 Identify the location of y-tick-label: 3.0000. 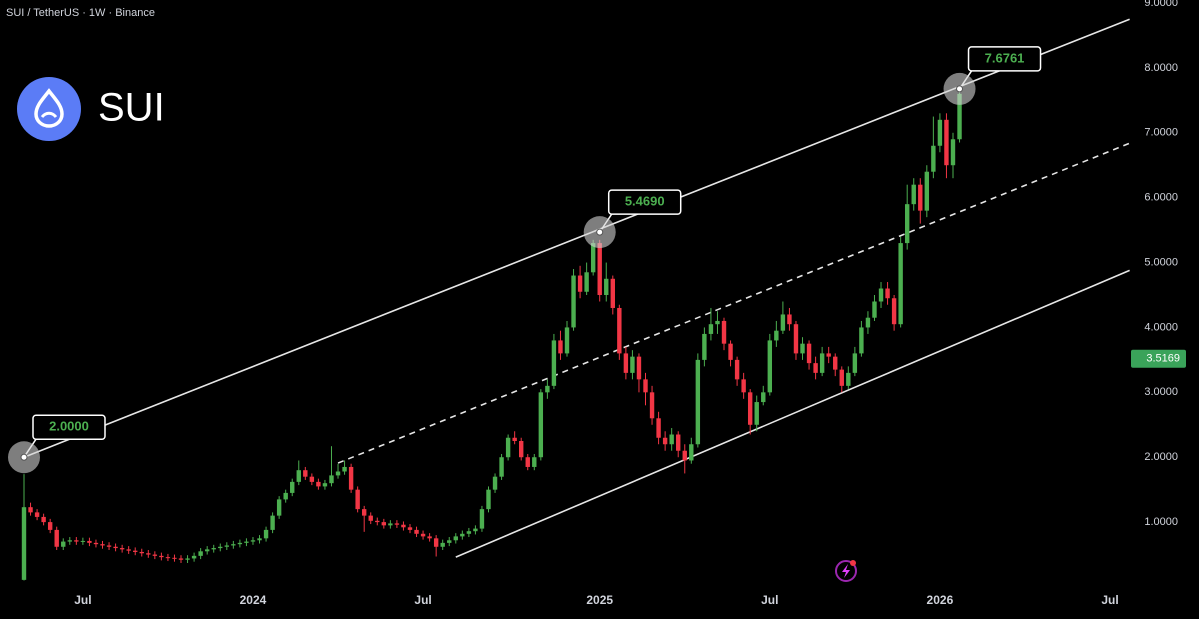
(1161, 392).